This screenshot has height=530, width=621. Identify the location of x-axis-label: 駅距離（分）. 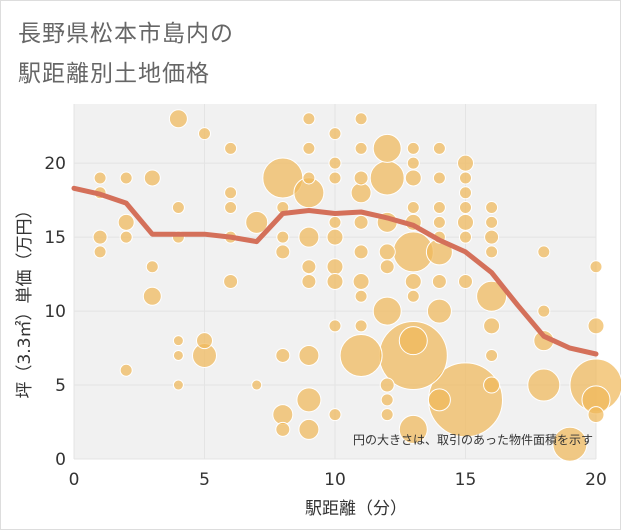
(356, 509).